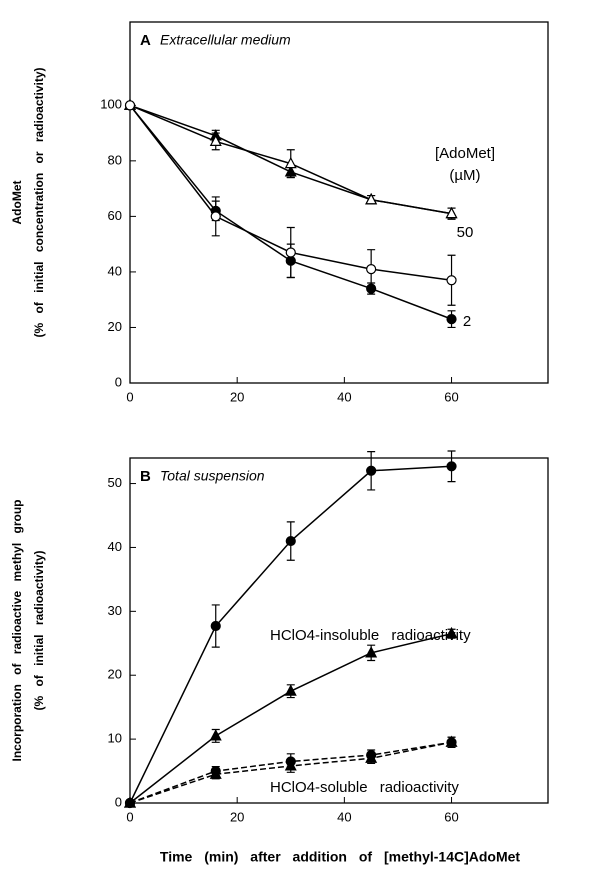 The width and height of the screenshot is (591, 883). What do you see at coordinates (115, 482) in the screenshot?
I see `y-tick-label: 50` at bounding box center [115, 482].